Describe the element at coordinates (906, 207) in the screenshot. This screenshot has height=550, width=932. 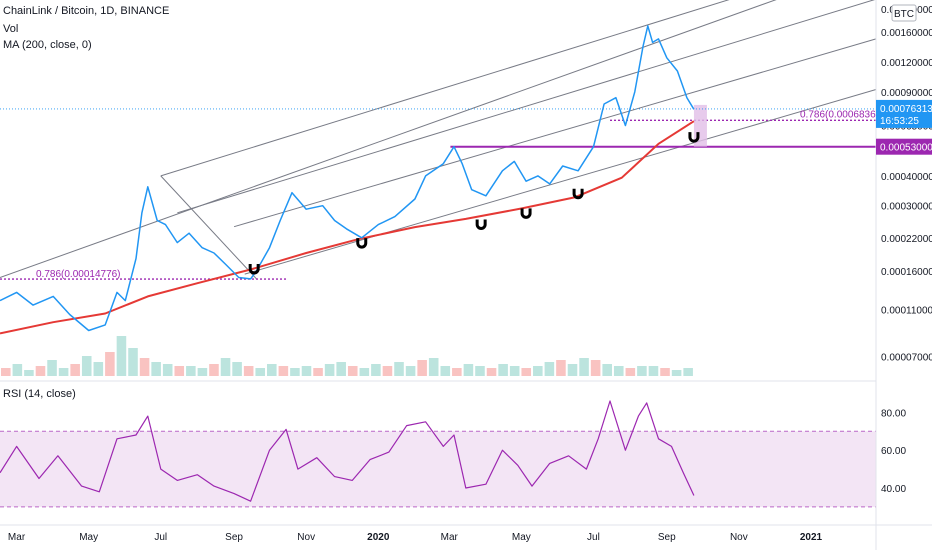
I see `price-tick: 0.00030000` at that location.